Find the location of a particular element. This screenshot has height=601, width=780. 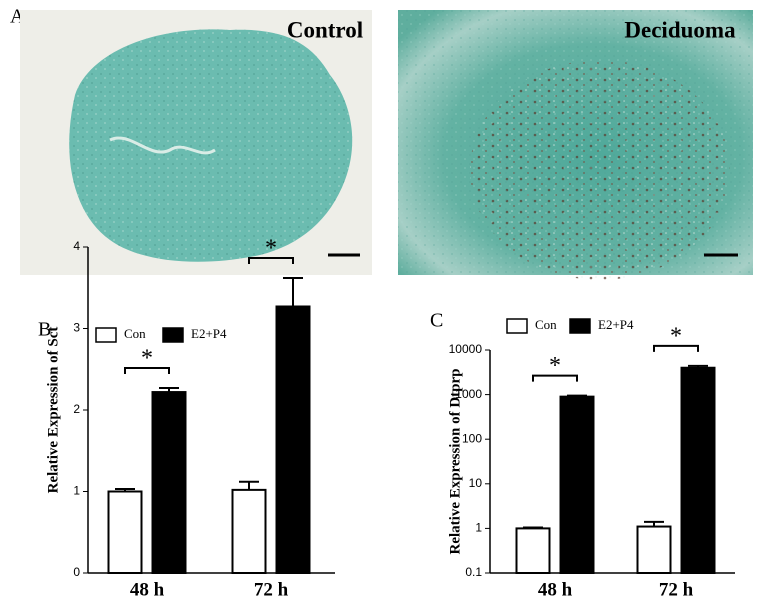

image-title: Control is located at coordinates (325, 29).